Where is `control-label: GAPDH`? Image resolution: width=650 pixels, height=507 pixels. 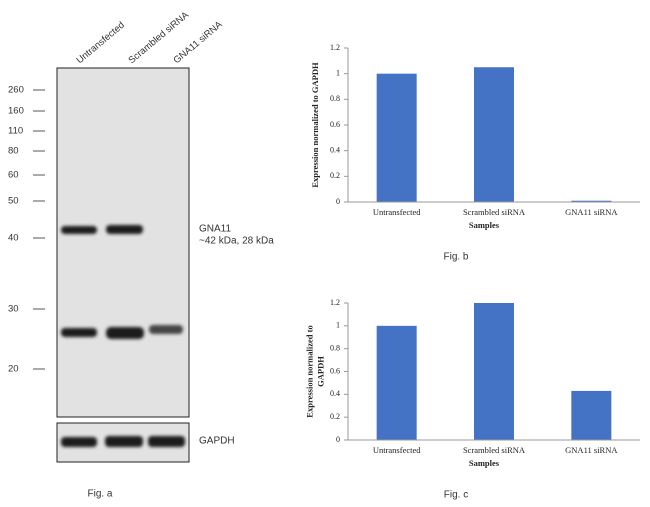 control-label: GAPDH is located at coordinates (217, 441).